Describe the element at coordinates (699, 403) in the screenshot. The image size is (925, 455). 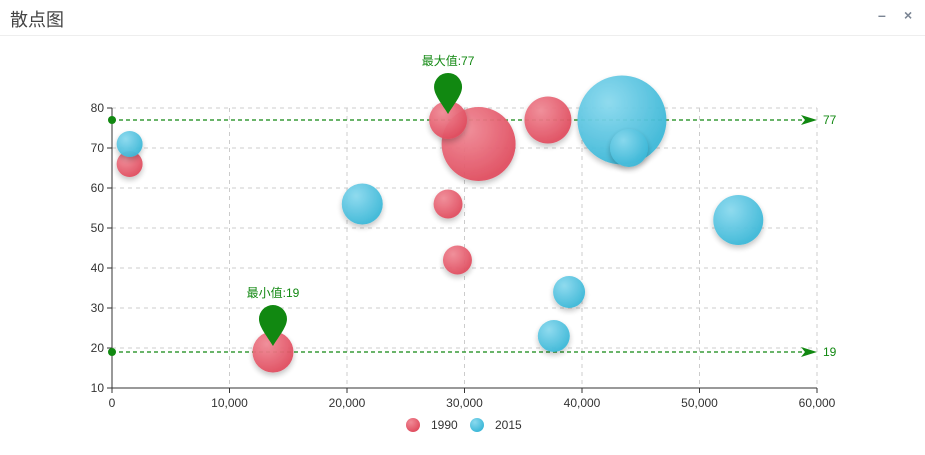
I see `x-tick-label: 50,000` at that location.